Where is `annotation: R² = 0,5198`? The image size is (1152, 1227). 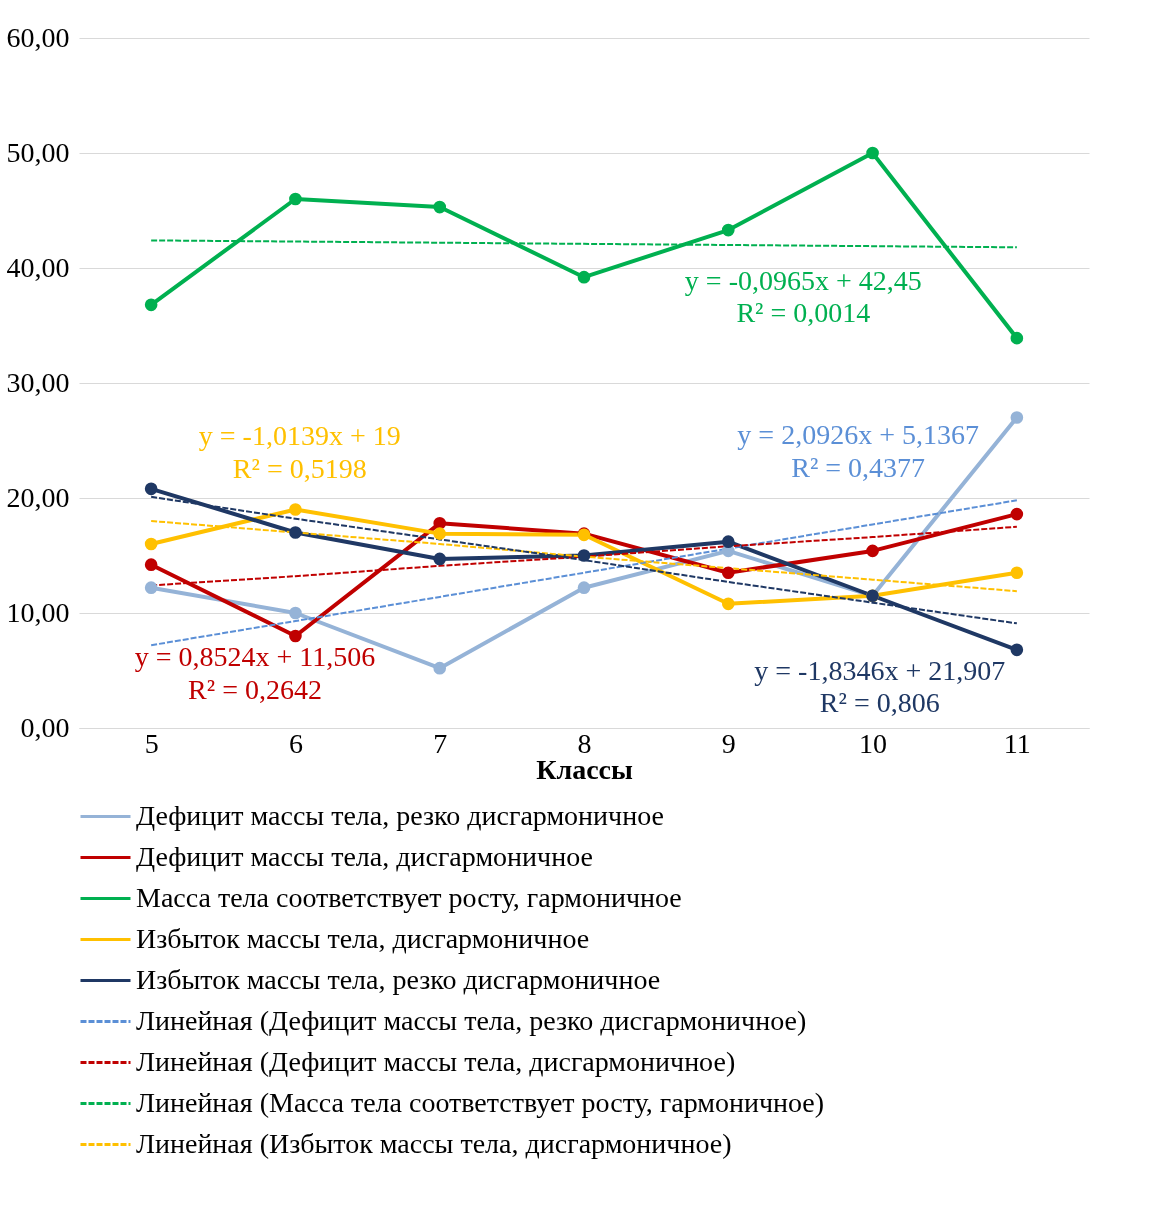 annotation: R² = 0,5198 is located at coordinates (299, 469).